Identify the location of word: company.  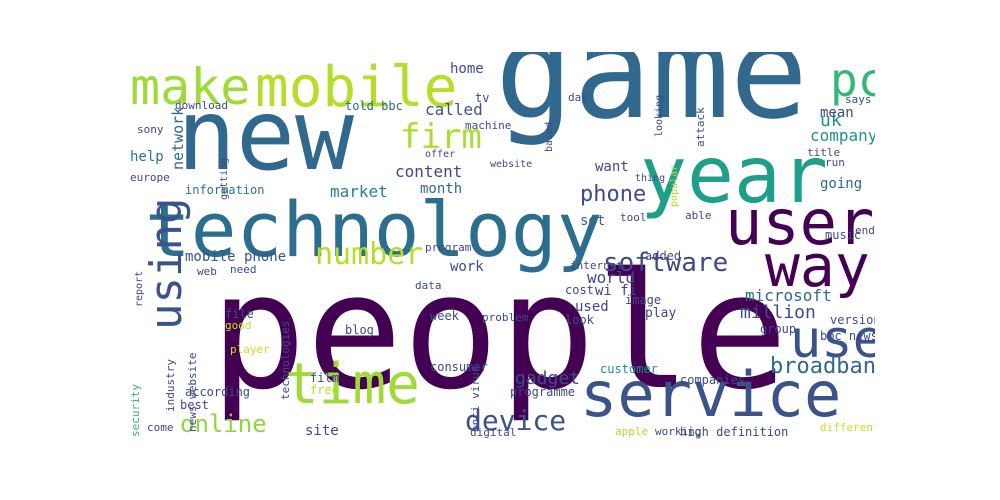
(842, 135).